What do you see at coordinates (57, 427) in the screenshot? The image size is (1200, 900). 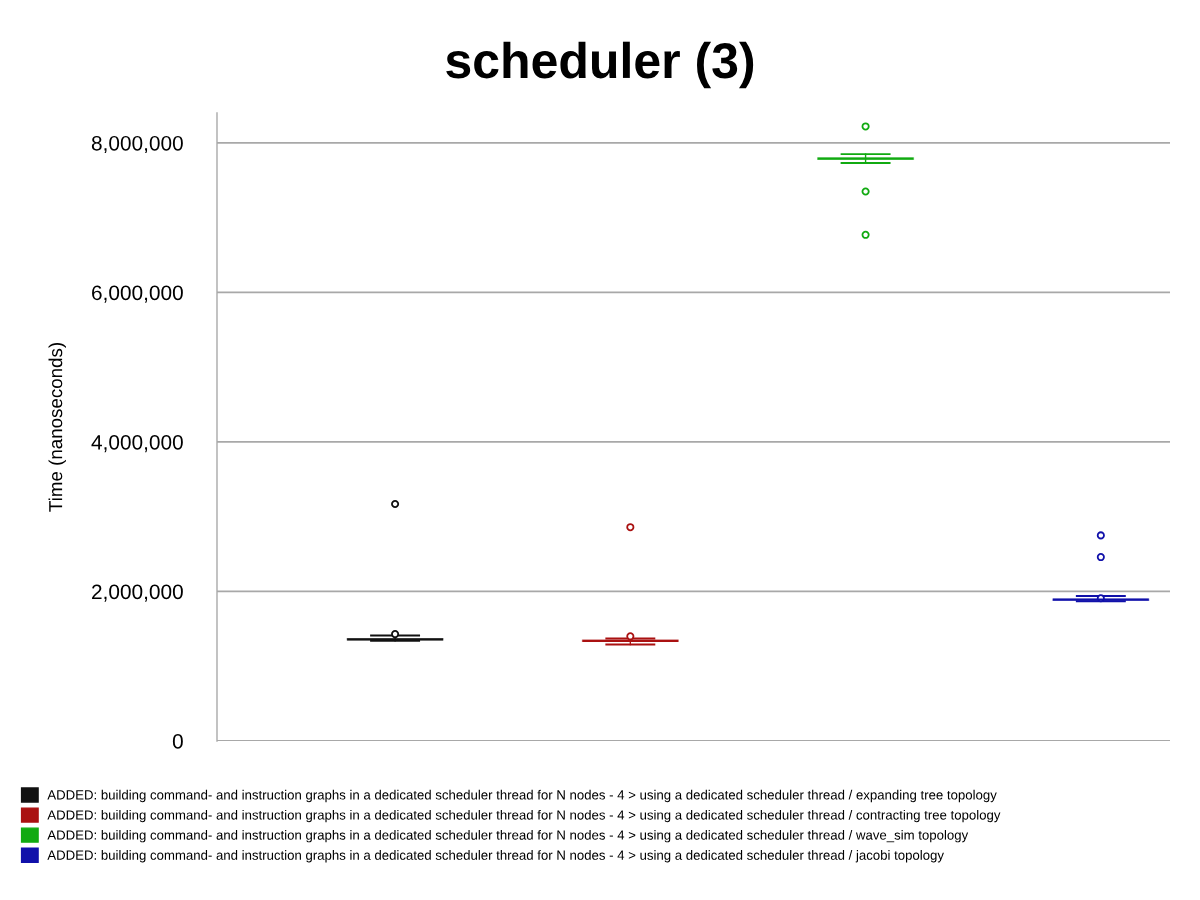 I see `y-axis-title: Time (nanoseconds)` at bounding box center [57, 427].